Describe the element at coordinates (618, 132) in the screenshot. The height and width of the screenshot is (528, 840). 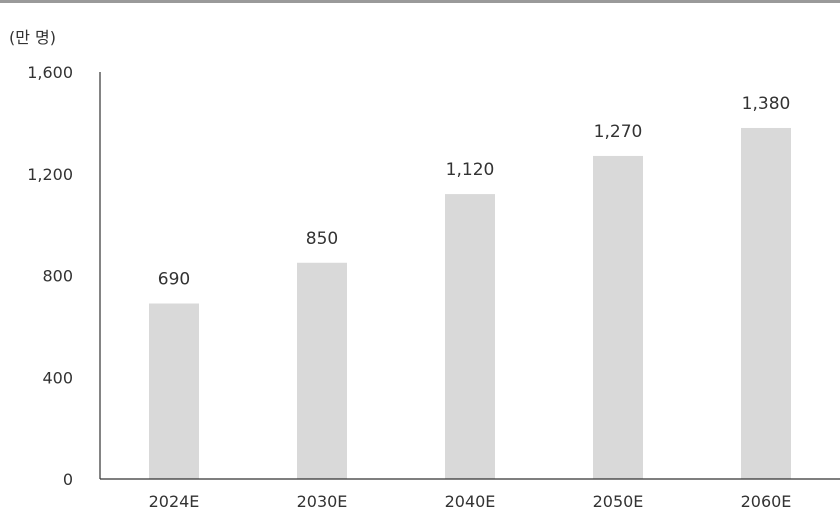
I see `data-label: 1,270` at that location.